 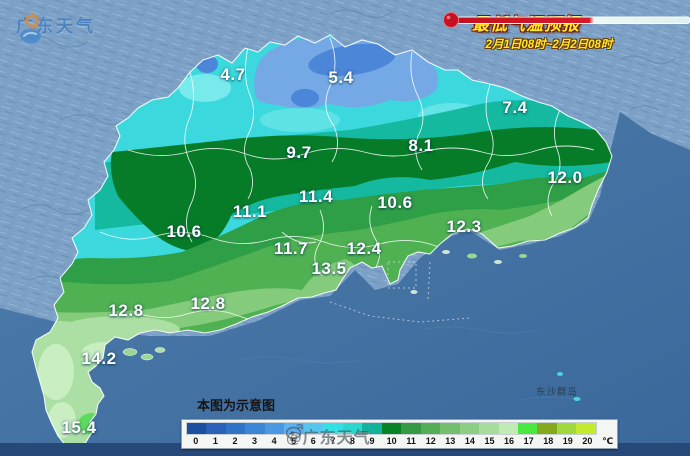 I want to click on legend-tick-label: 6, so click(x=313, y=441).